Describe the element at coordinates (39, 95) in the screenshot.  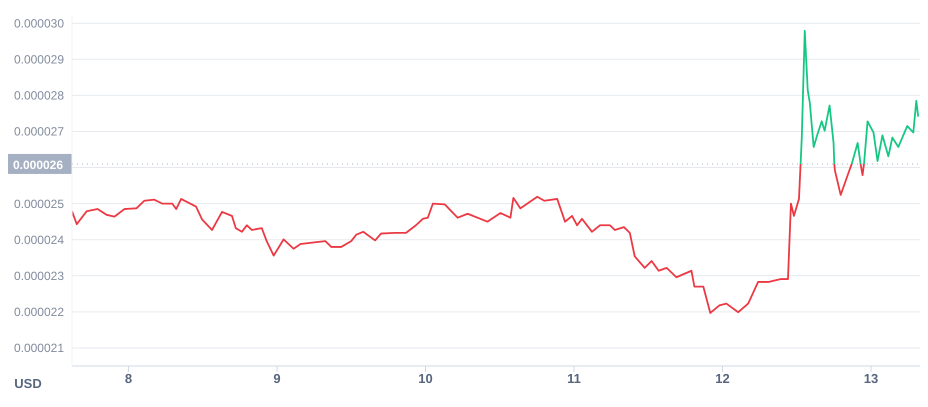
I see `y-tick-label: 0.000028` at that location.